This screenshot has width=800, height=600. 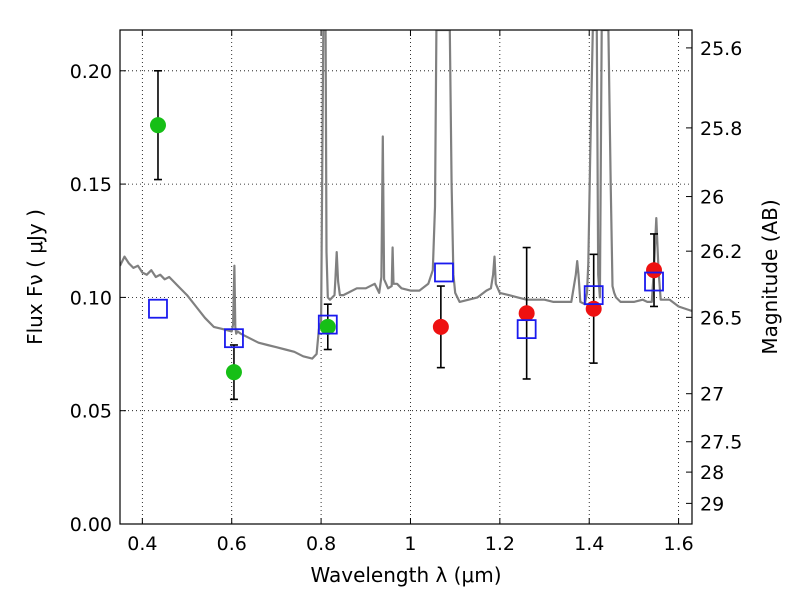 I want to click on mag-tick-label: 29, so click(x=712, y=504).